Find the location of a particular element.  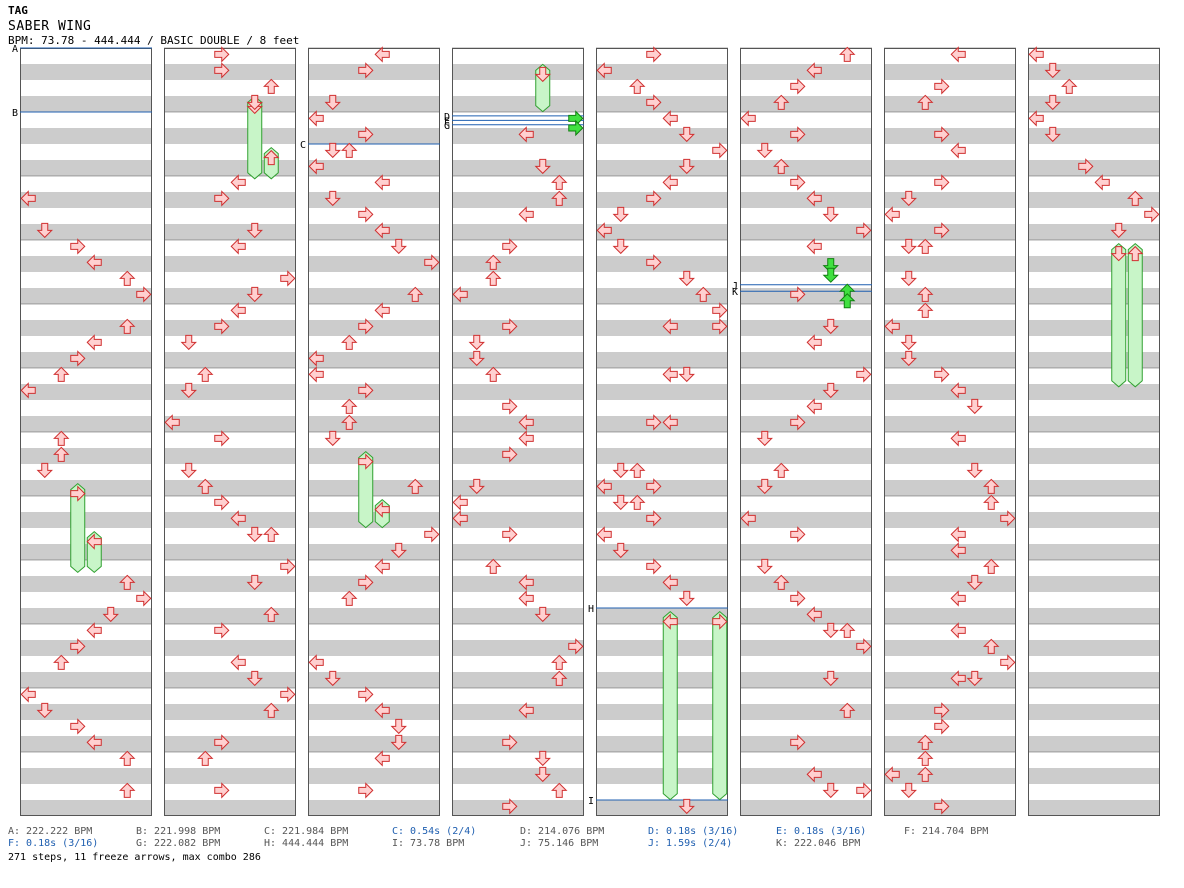

column-border is located at coordinates (950, 432).